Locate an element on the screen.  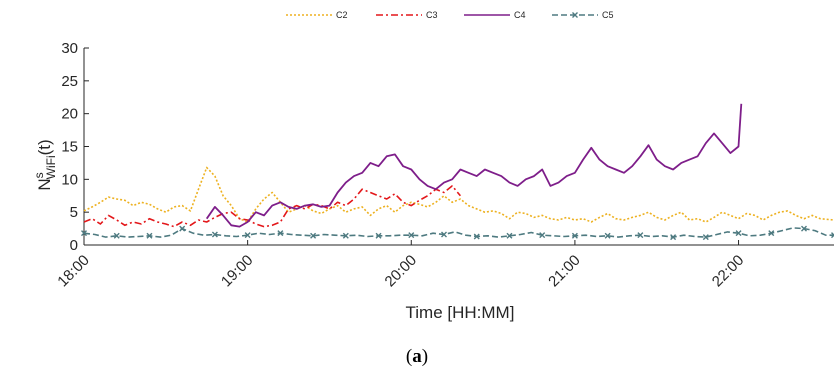
y-tick-label: 20 is located at coordinates (69, 114).